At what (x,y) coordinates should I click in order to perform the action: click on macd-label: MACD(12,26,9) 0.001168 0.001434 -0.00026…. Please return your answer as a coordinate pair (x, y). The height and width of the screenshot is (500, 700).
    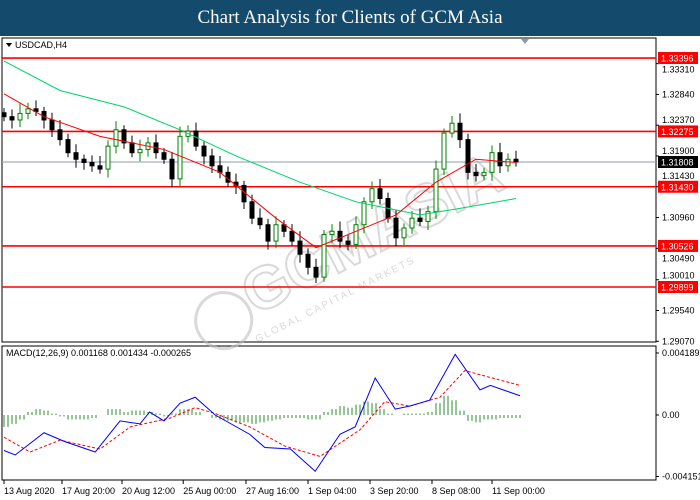
    Looking at the image, I should click on (98, 353).